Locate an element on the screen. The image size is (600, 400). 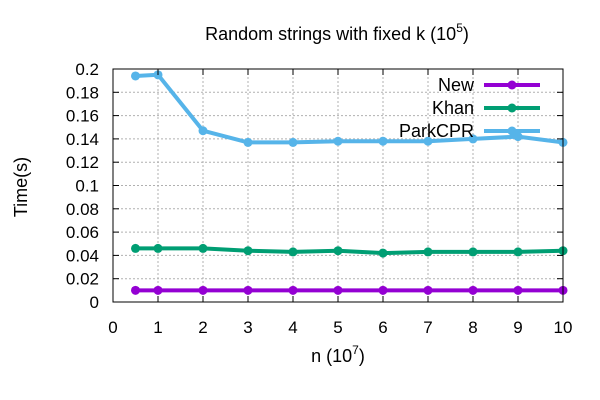
x-tick-label: 0 is located at coordinates (112, 327).